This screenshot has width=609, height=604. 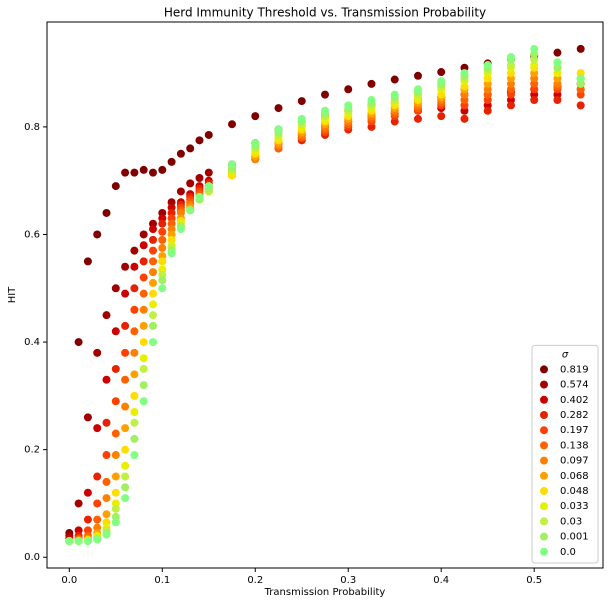 I want to click on y-axis-label: HIT, so click(x=12, y=294).